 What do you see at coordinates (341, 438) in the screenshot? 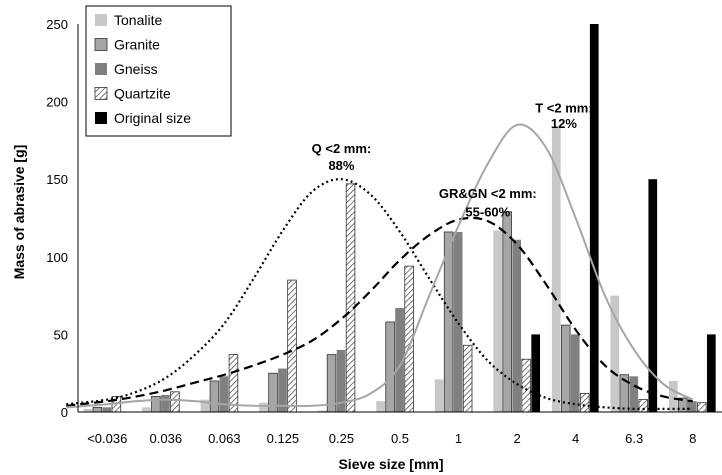
I see `x-tick-label: 0.25` at bounding box center [341, 438].